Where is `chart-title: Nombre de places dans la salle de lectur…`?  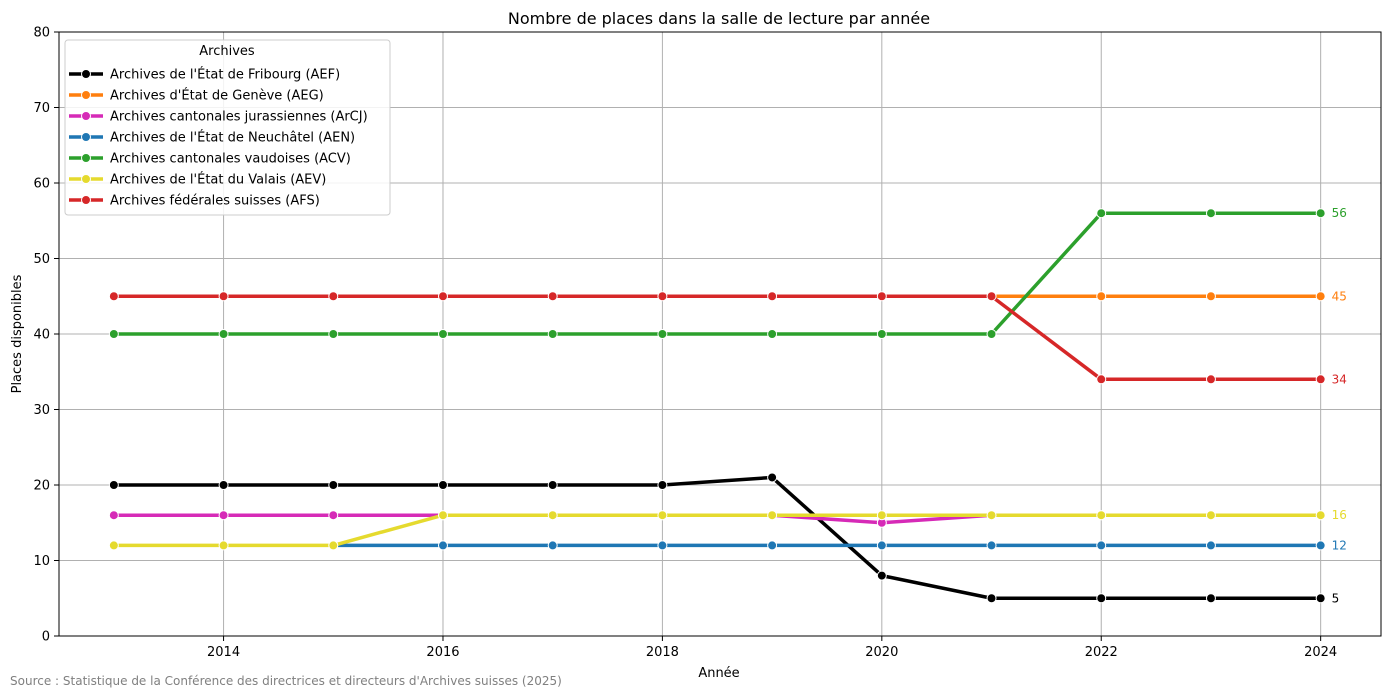
chart-title: Nombre de places dans la salle de lectur… is located at coordinates (719, 18).